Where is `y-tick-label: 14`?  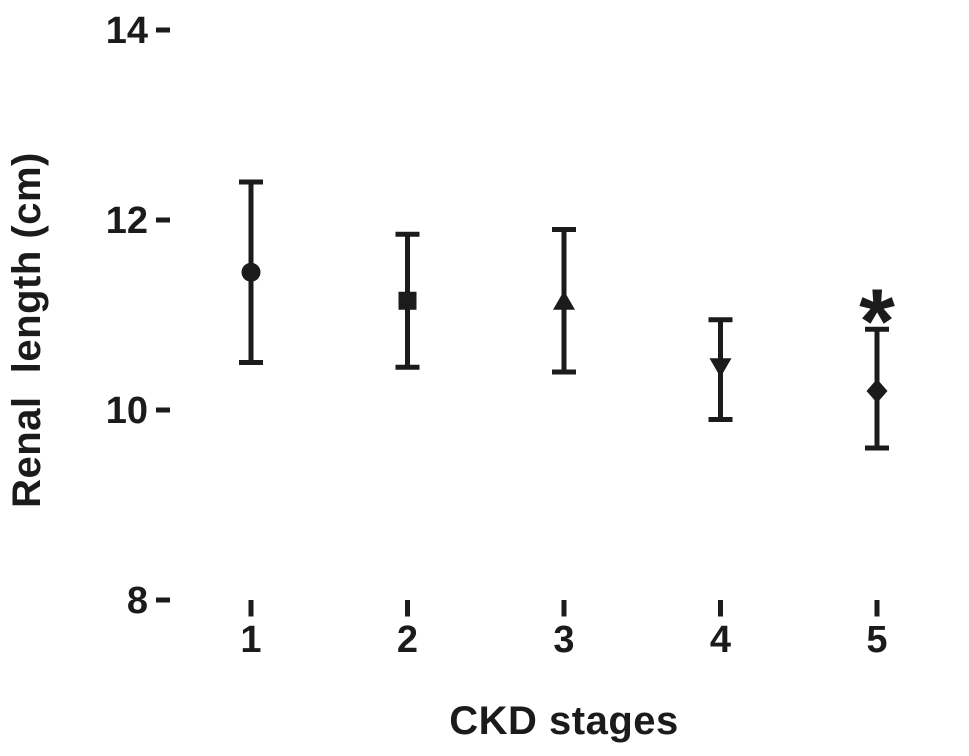 y-tick-label: 14 is located at coordinates (127, 31).